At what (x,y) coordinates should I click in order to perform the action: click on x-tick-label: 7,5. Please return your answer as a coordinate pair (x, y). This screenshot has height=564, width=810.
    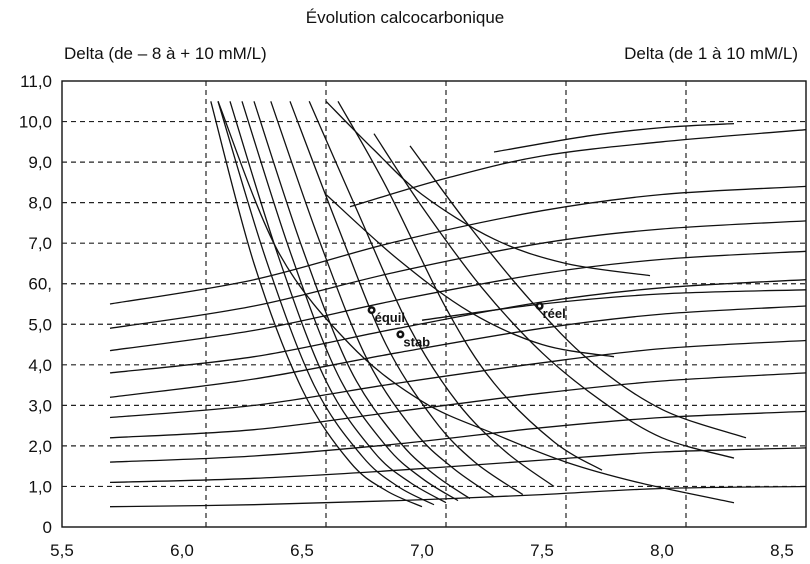
    Looking at the image, I should click on (542, 550).